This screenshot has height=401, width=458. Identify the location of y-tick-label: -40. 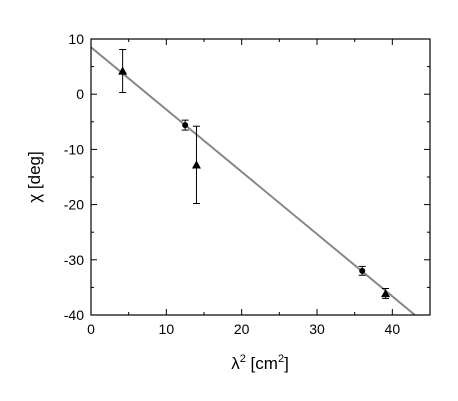
(74, 315).